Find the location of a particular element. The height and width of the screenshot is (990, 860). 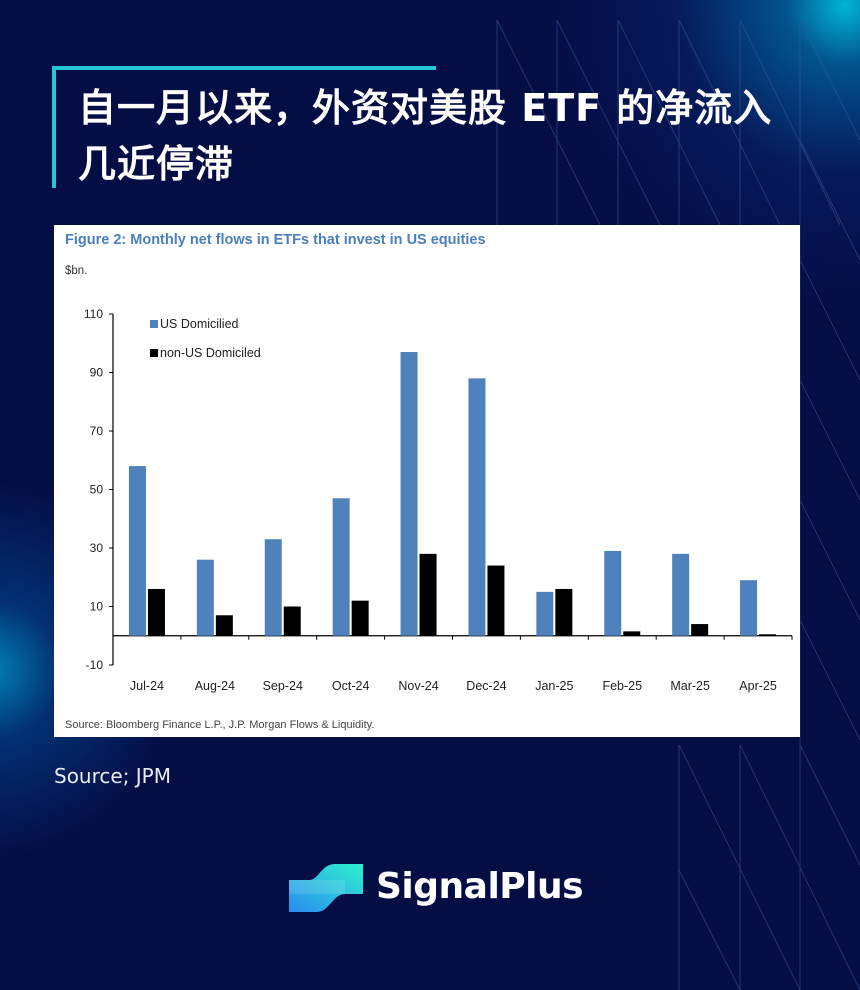

x-tick-label: Nov-24 is located at coordinates (418, 686).